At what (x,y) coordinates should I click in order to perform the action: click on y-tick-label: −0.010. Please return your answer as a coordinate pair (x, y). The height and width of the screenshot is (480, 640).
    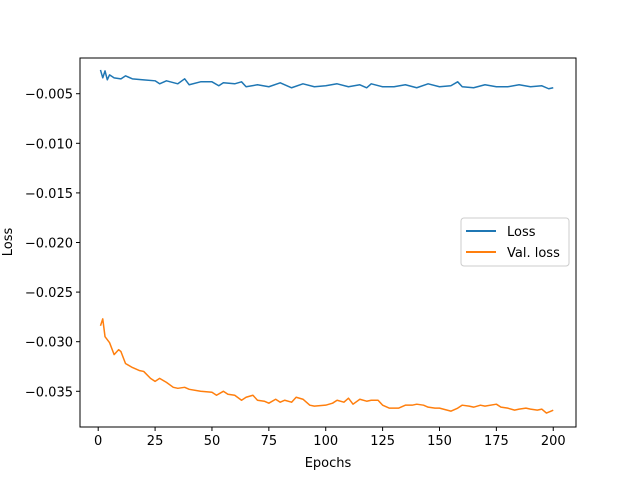
    Looking at the image, I should click on (49, 144).